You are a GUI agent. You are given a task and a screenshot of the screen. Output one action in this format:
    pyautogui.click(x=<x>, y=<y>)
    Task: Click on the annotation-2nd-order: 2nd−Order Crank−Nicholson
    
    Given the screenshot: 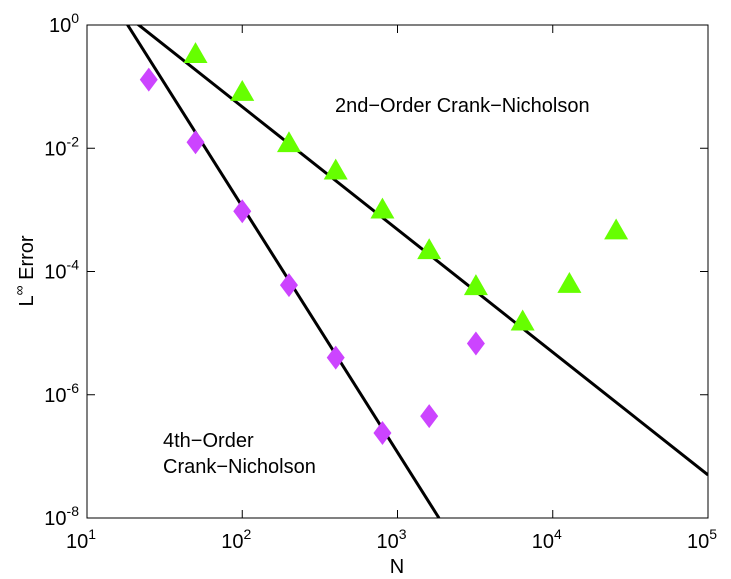 What is the action you would take?
    pyautogui.click(x=462, y=106)
    